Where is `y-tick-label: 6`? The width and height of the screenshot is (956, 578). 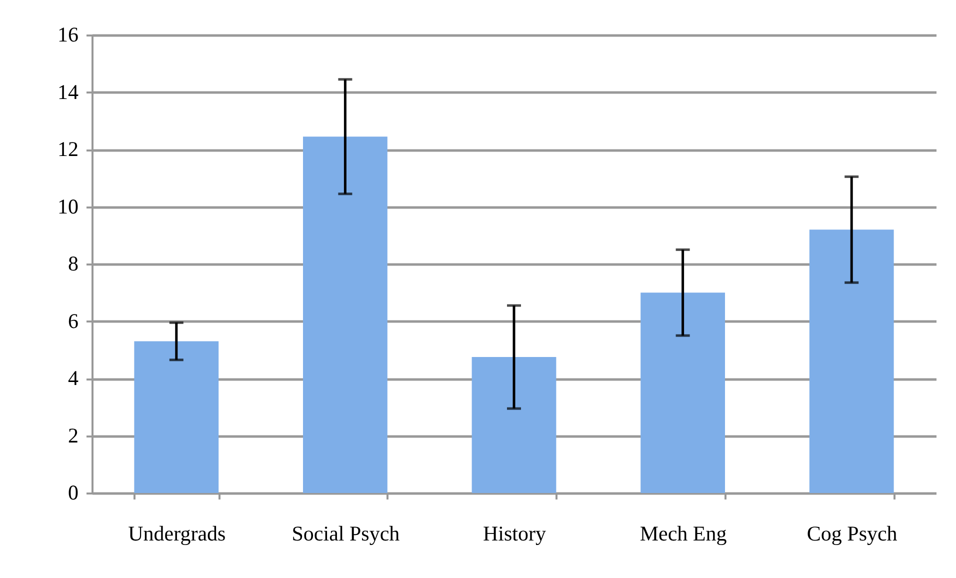 y-tick-label: 6 is located at coordinates (73, 320).